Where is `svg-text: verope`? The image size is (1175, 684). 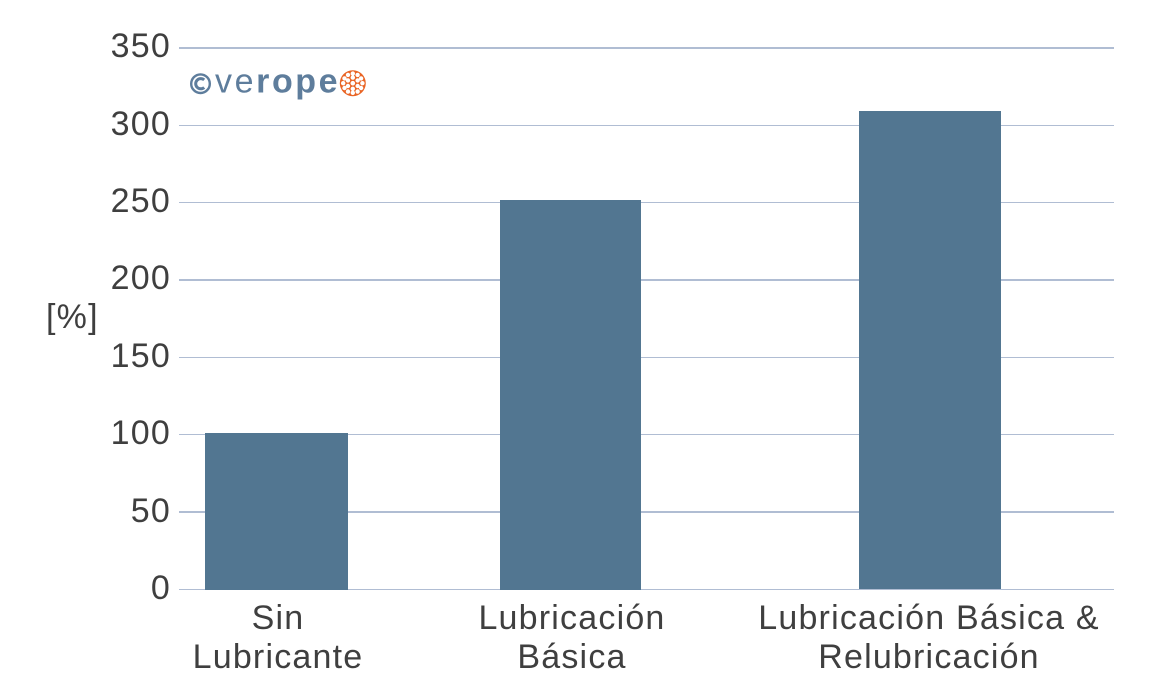
svg-text: verope is located at coordinates (277, 82).